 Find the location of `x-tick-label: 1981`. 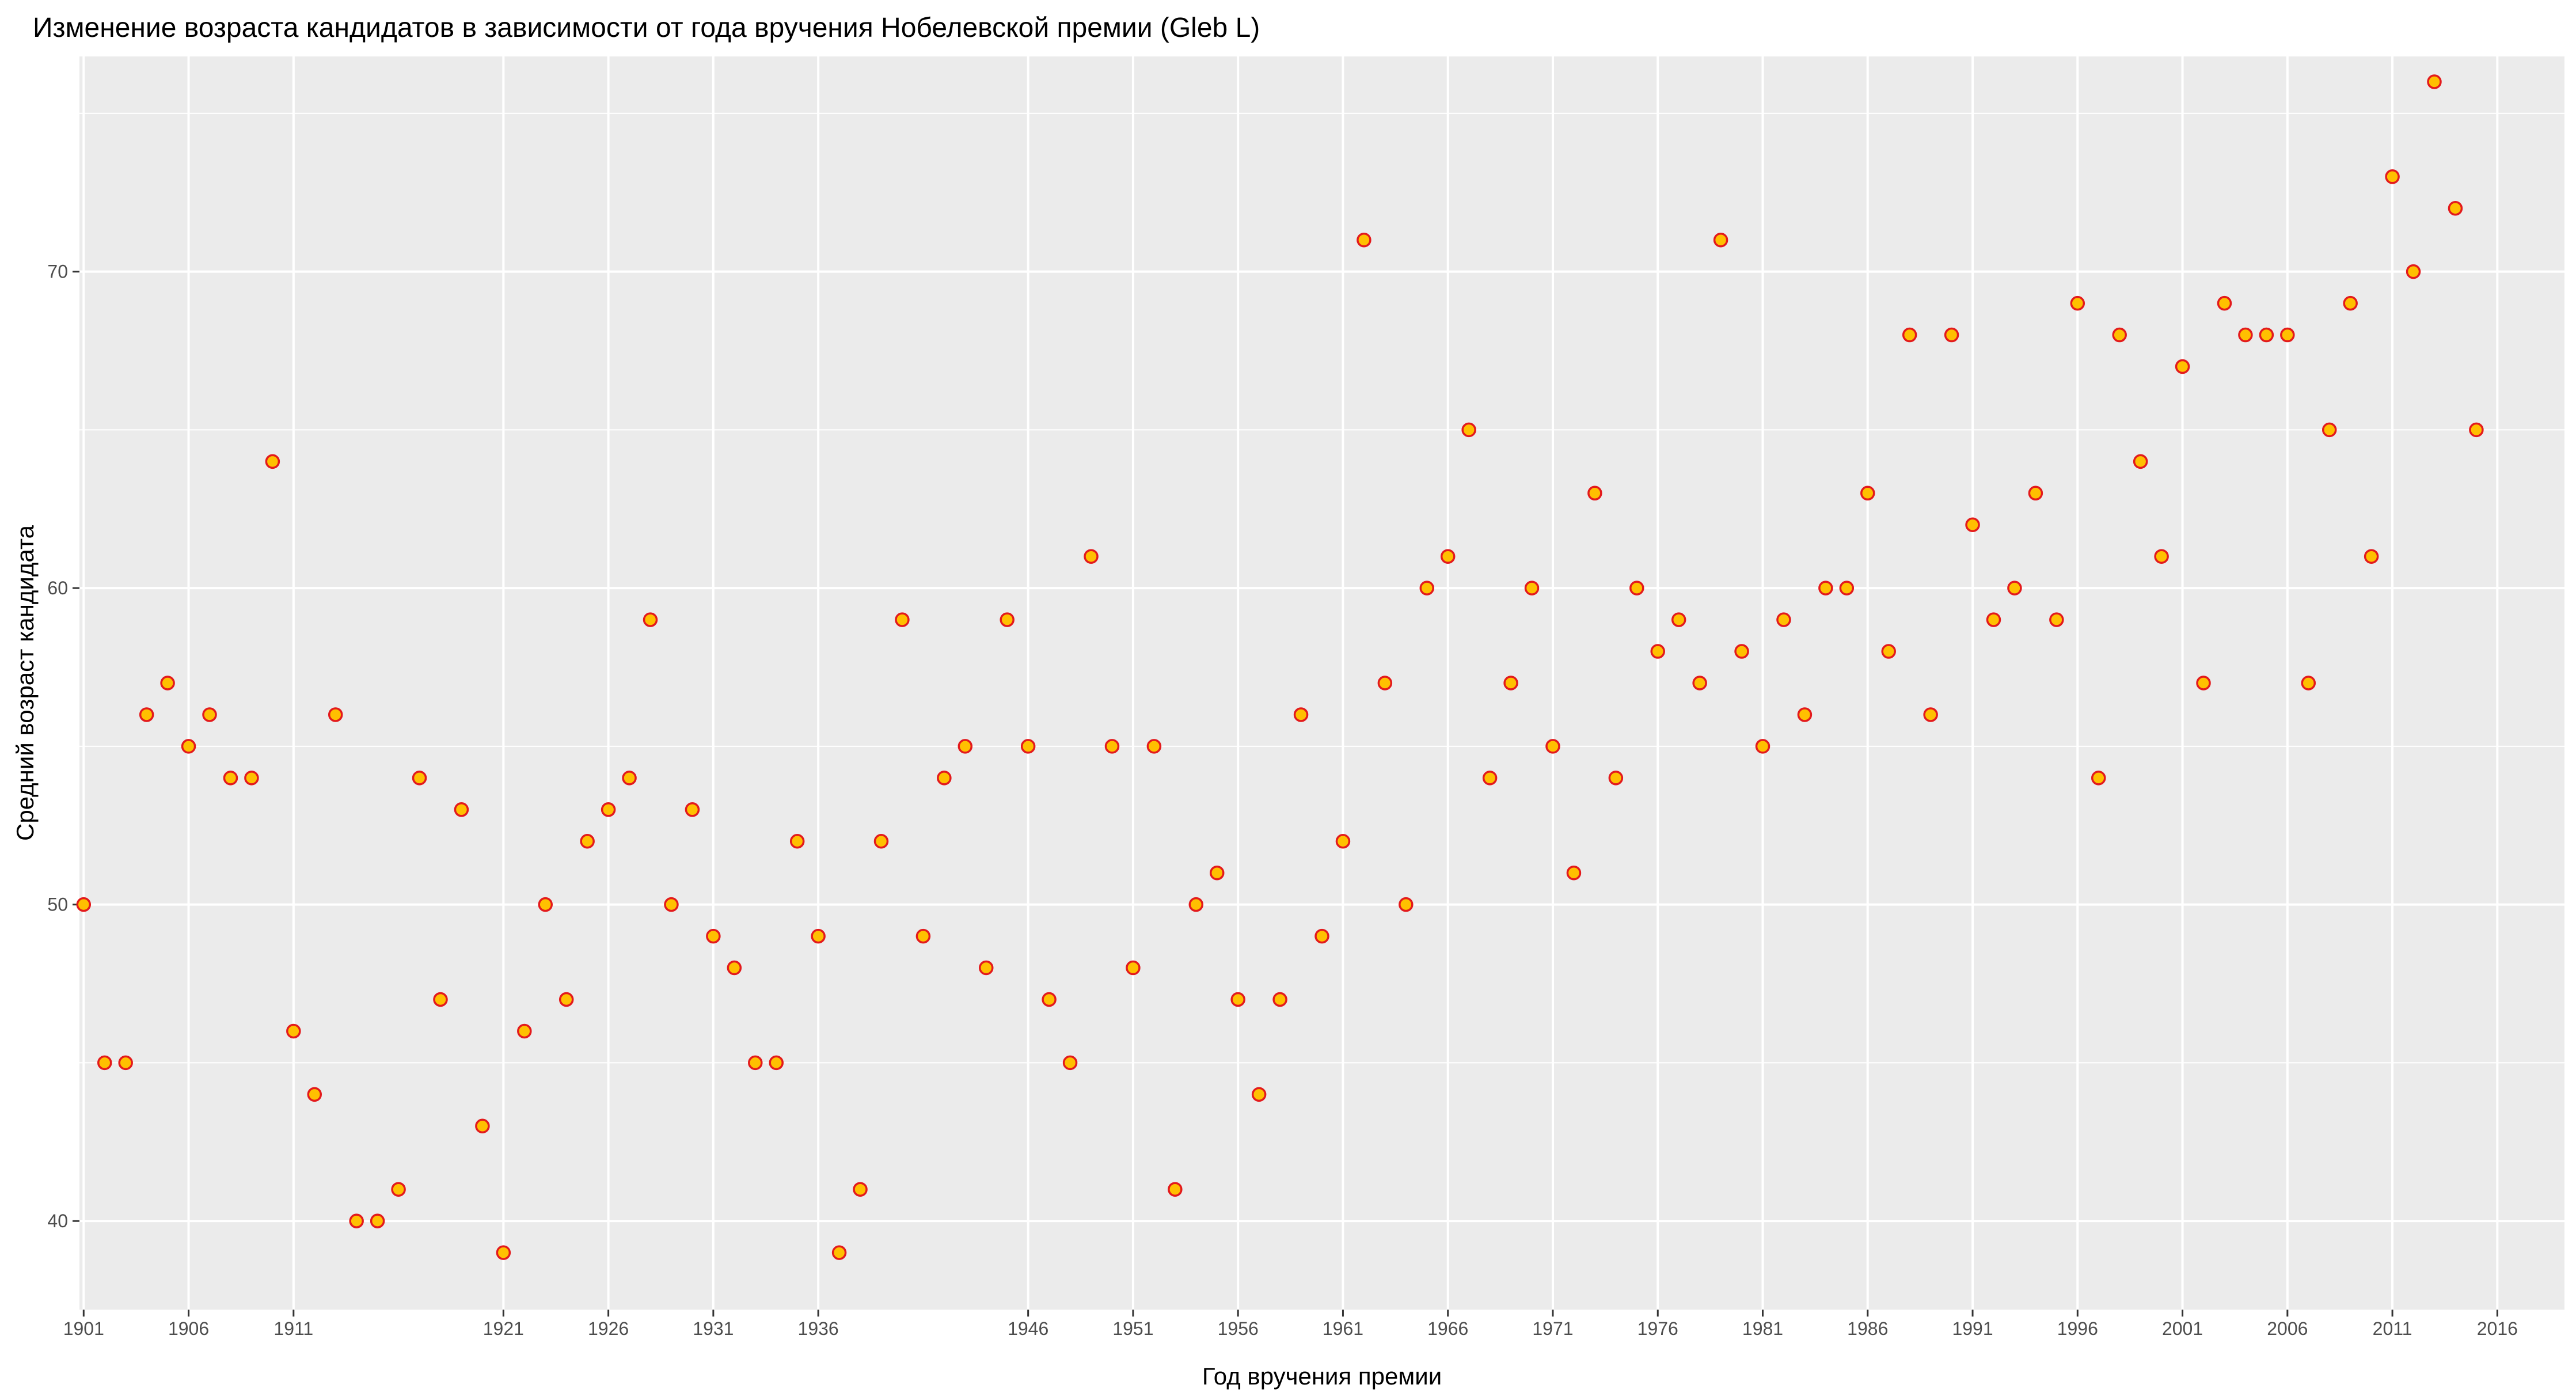

x-tick-label: 1981 is located at coordinates (1763, 1329).